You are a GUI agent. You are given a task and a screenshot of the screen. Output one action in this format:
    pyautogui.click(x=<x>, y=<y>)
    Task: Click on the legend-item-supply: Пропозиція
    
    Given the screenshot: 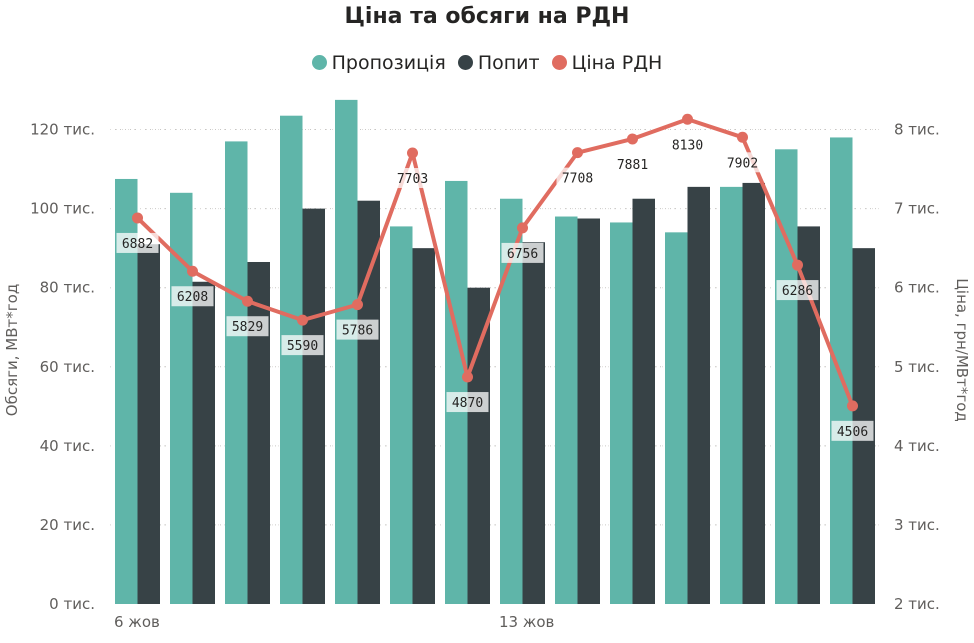 What is the action you would take?
    pyautogui.click(x=378, y=63)
    